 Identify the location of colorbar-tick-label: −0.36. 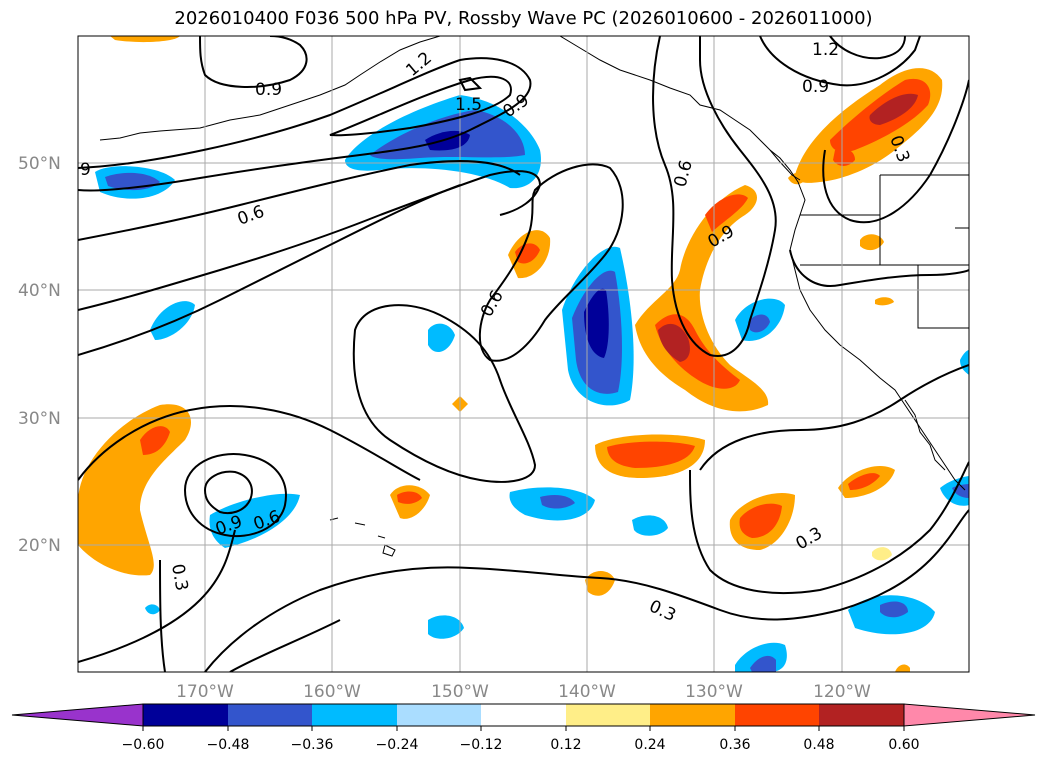
(312, 745).